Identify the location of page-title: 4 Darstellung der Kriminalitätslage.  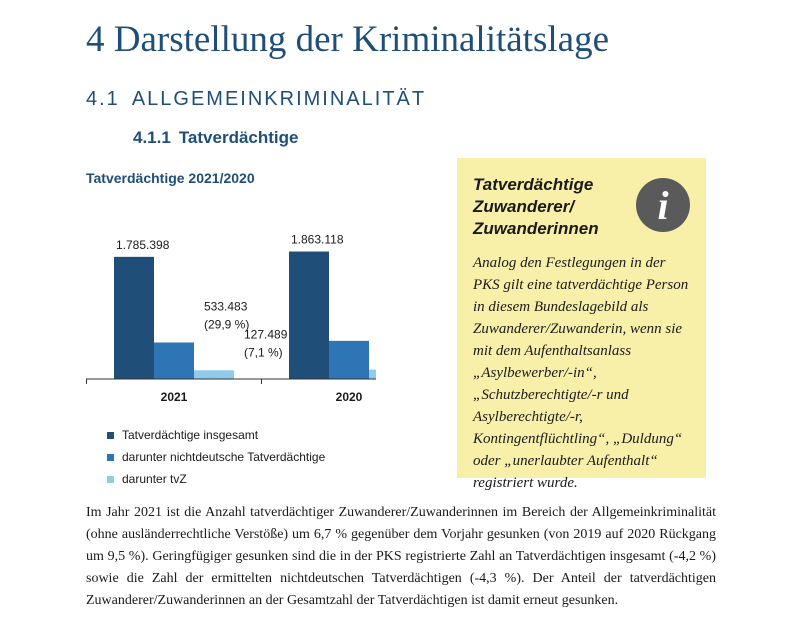
(347, 39).